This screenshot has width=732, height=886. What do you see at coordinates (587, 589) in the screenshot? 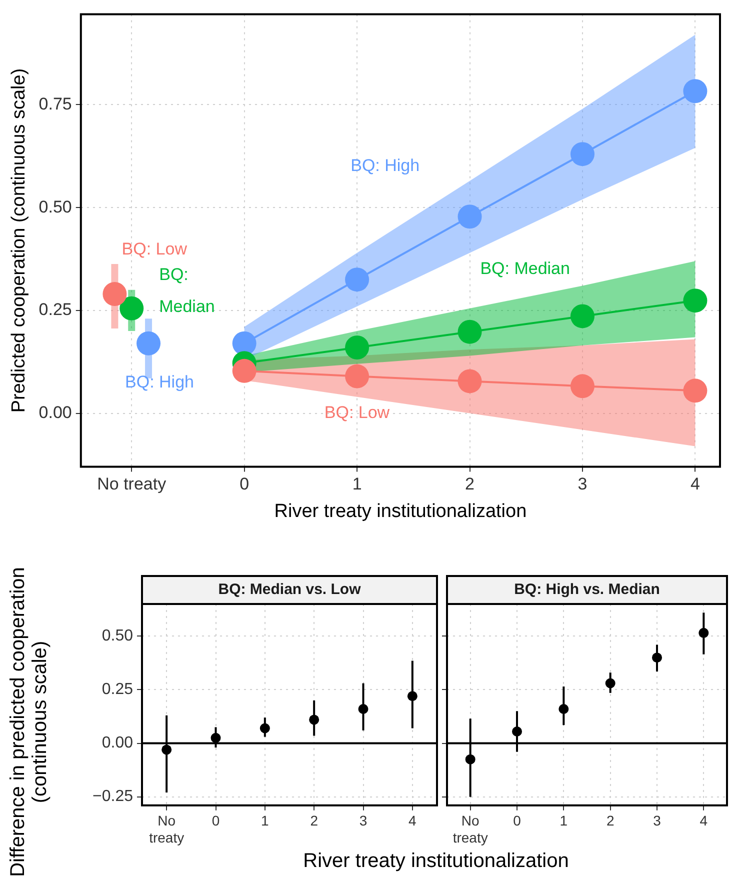
I see `chart-title: BQ: High vs. Median` at bounding box center [587, 589].